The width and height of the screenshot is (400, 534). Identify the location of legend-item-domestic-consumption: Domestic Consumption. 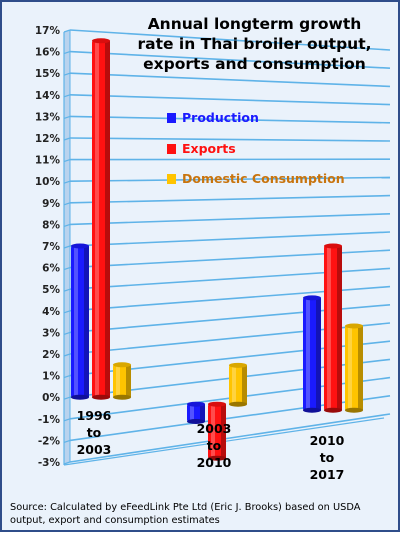
(256, 178).